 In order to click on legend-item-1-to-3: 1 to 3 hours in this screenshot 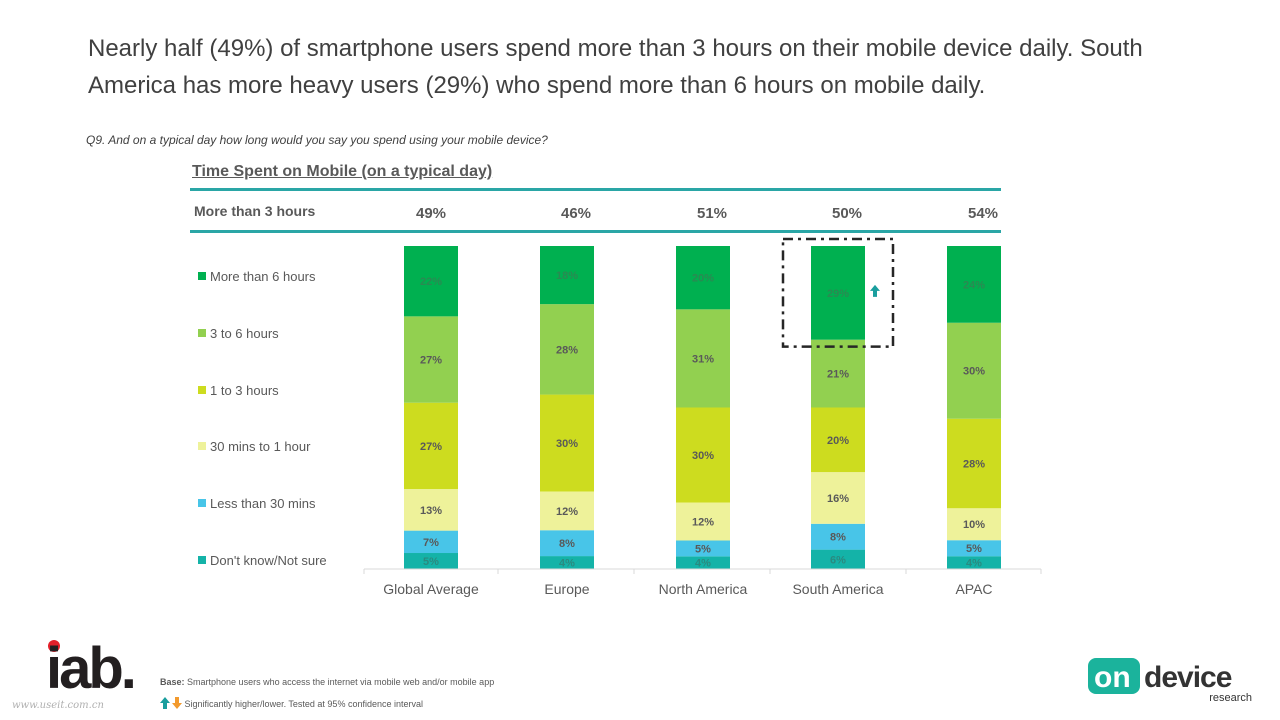, I will do `click(238, 391)`.